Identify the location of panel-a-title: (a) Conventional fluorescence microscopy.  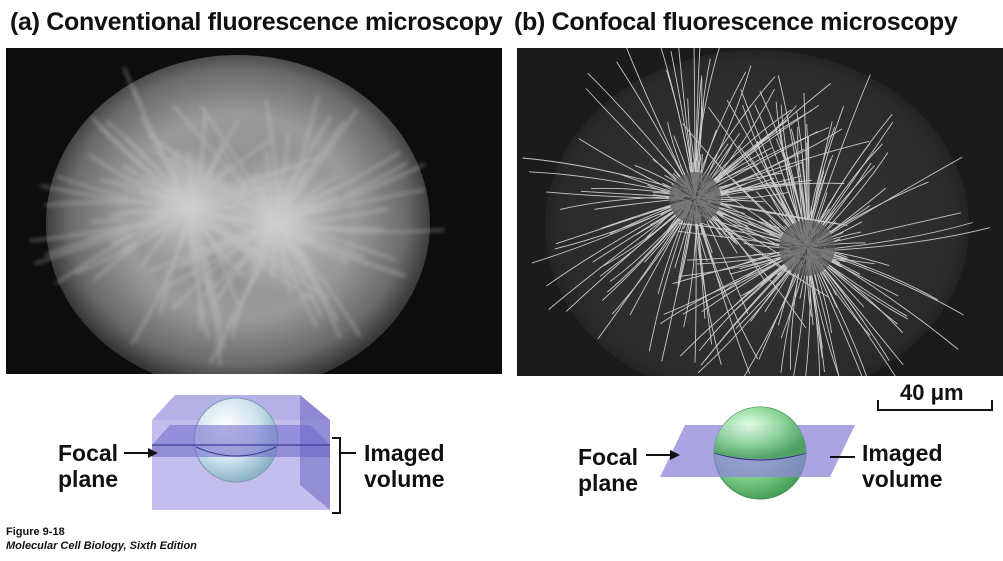
(256, 22).